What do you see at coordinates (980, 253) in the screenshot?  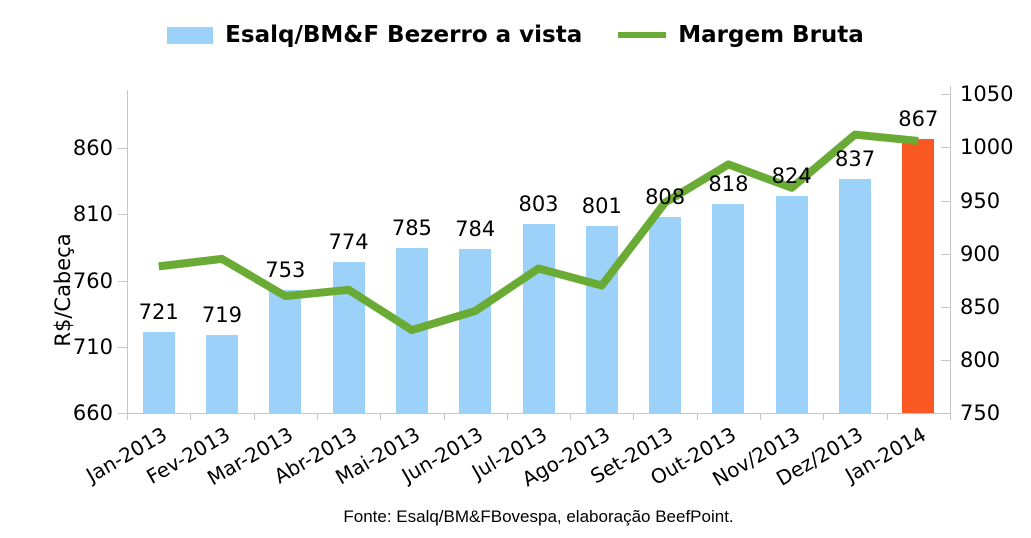 I see `right-axis-tick-label: 900` at bounding box center [980, 253].